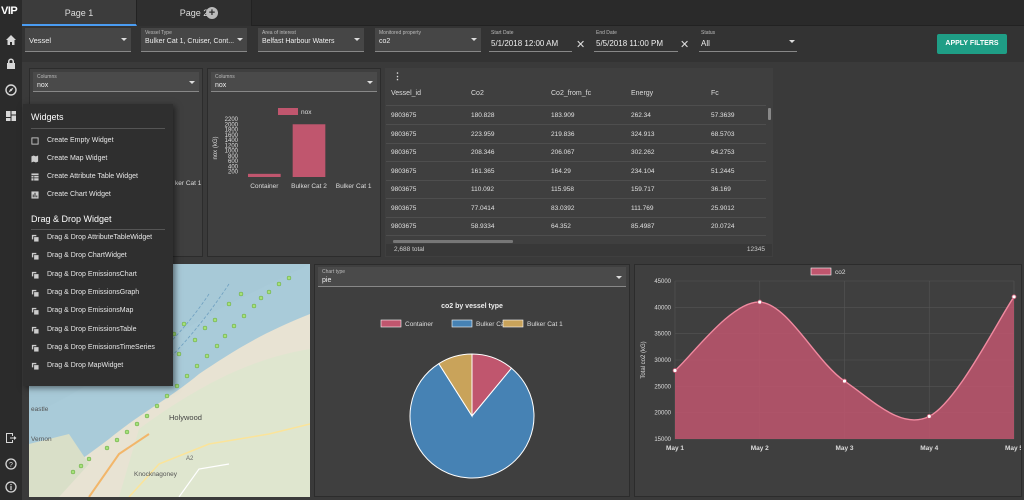  What do you see at coordinates (685, 45) in the screenshot?
I see `clear-end-date-icon: ✕` at bounding box center [685, 45].